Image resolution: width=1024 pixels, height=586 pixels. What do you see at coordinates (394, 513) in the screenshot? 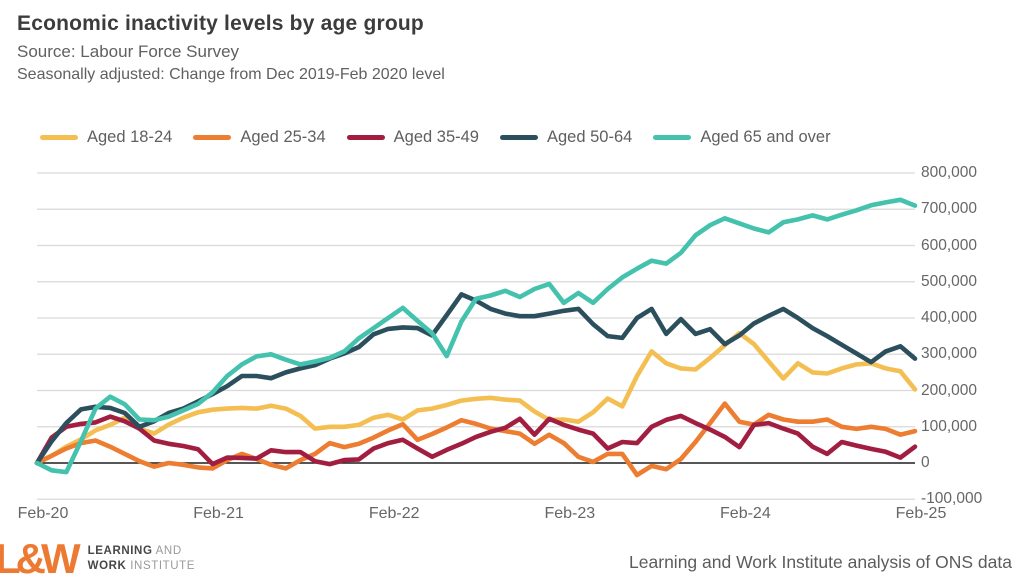
I see `x-tick-label: Feb-22` at bounding box center [394, 513].